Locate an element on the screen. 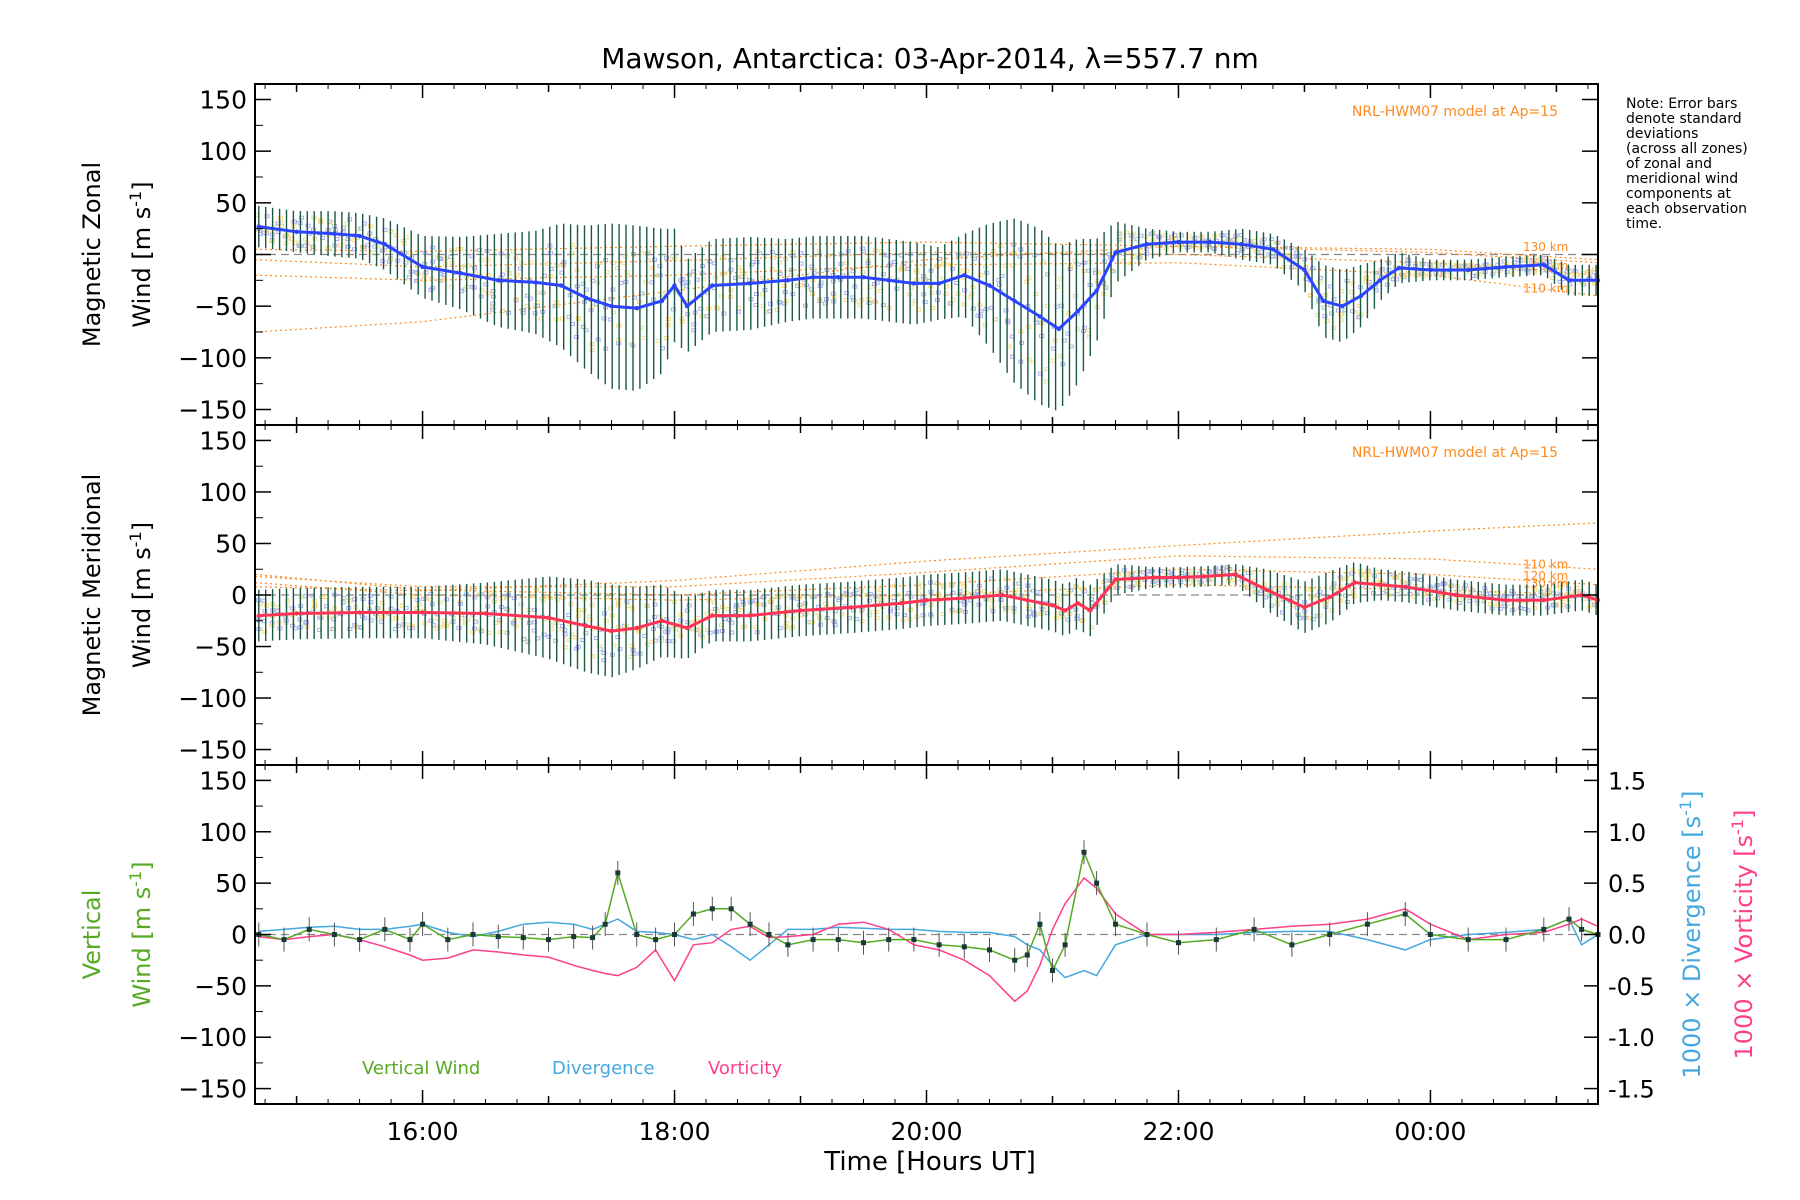 This screenshot has width=1800, height=1200. y-label-line2: Wind [m s-1] is located at coordinates (141, 934).